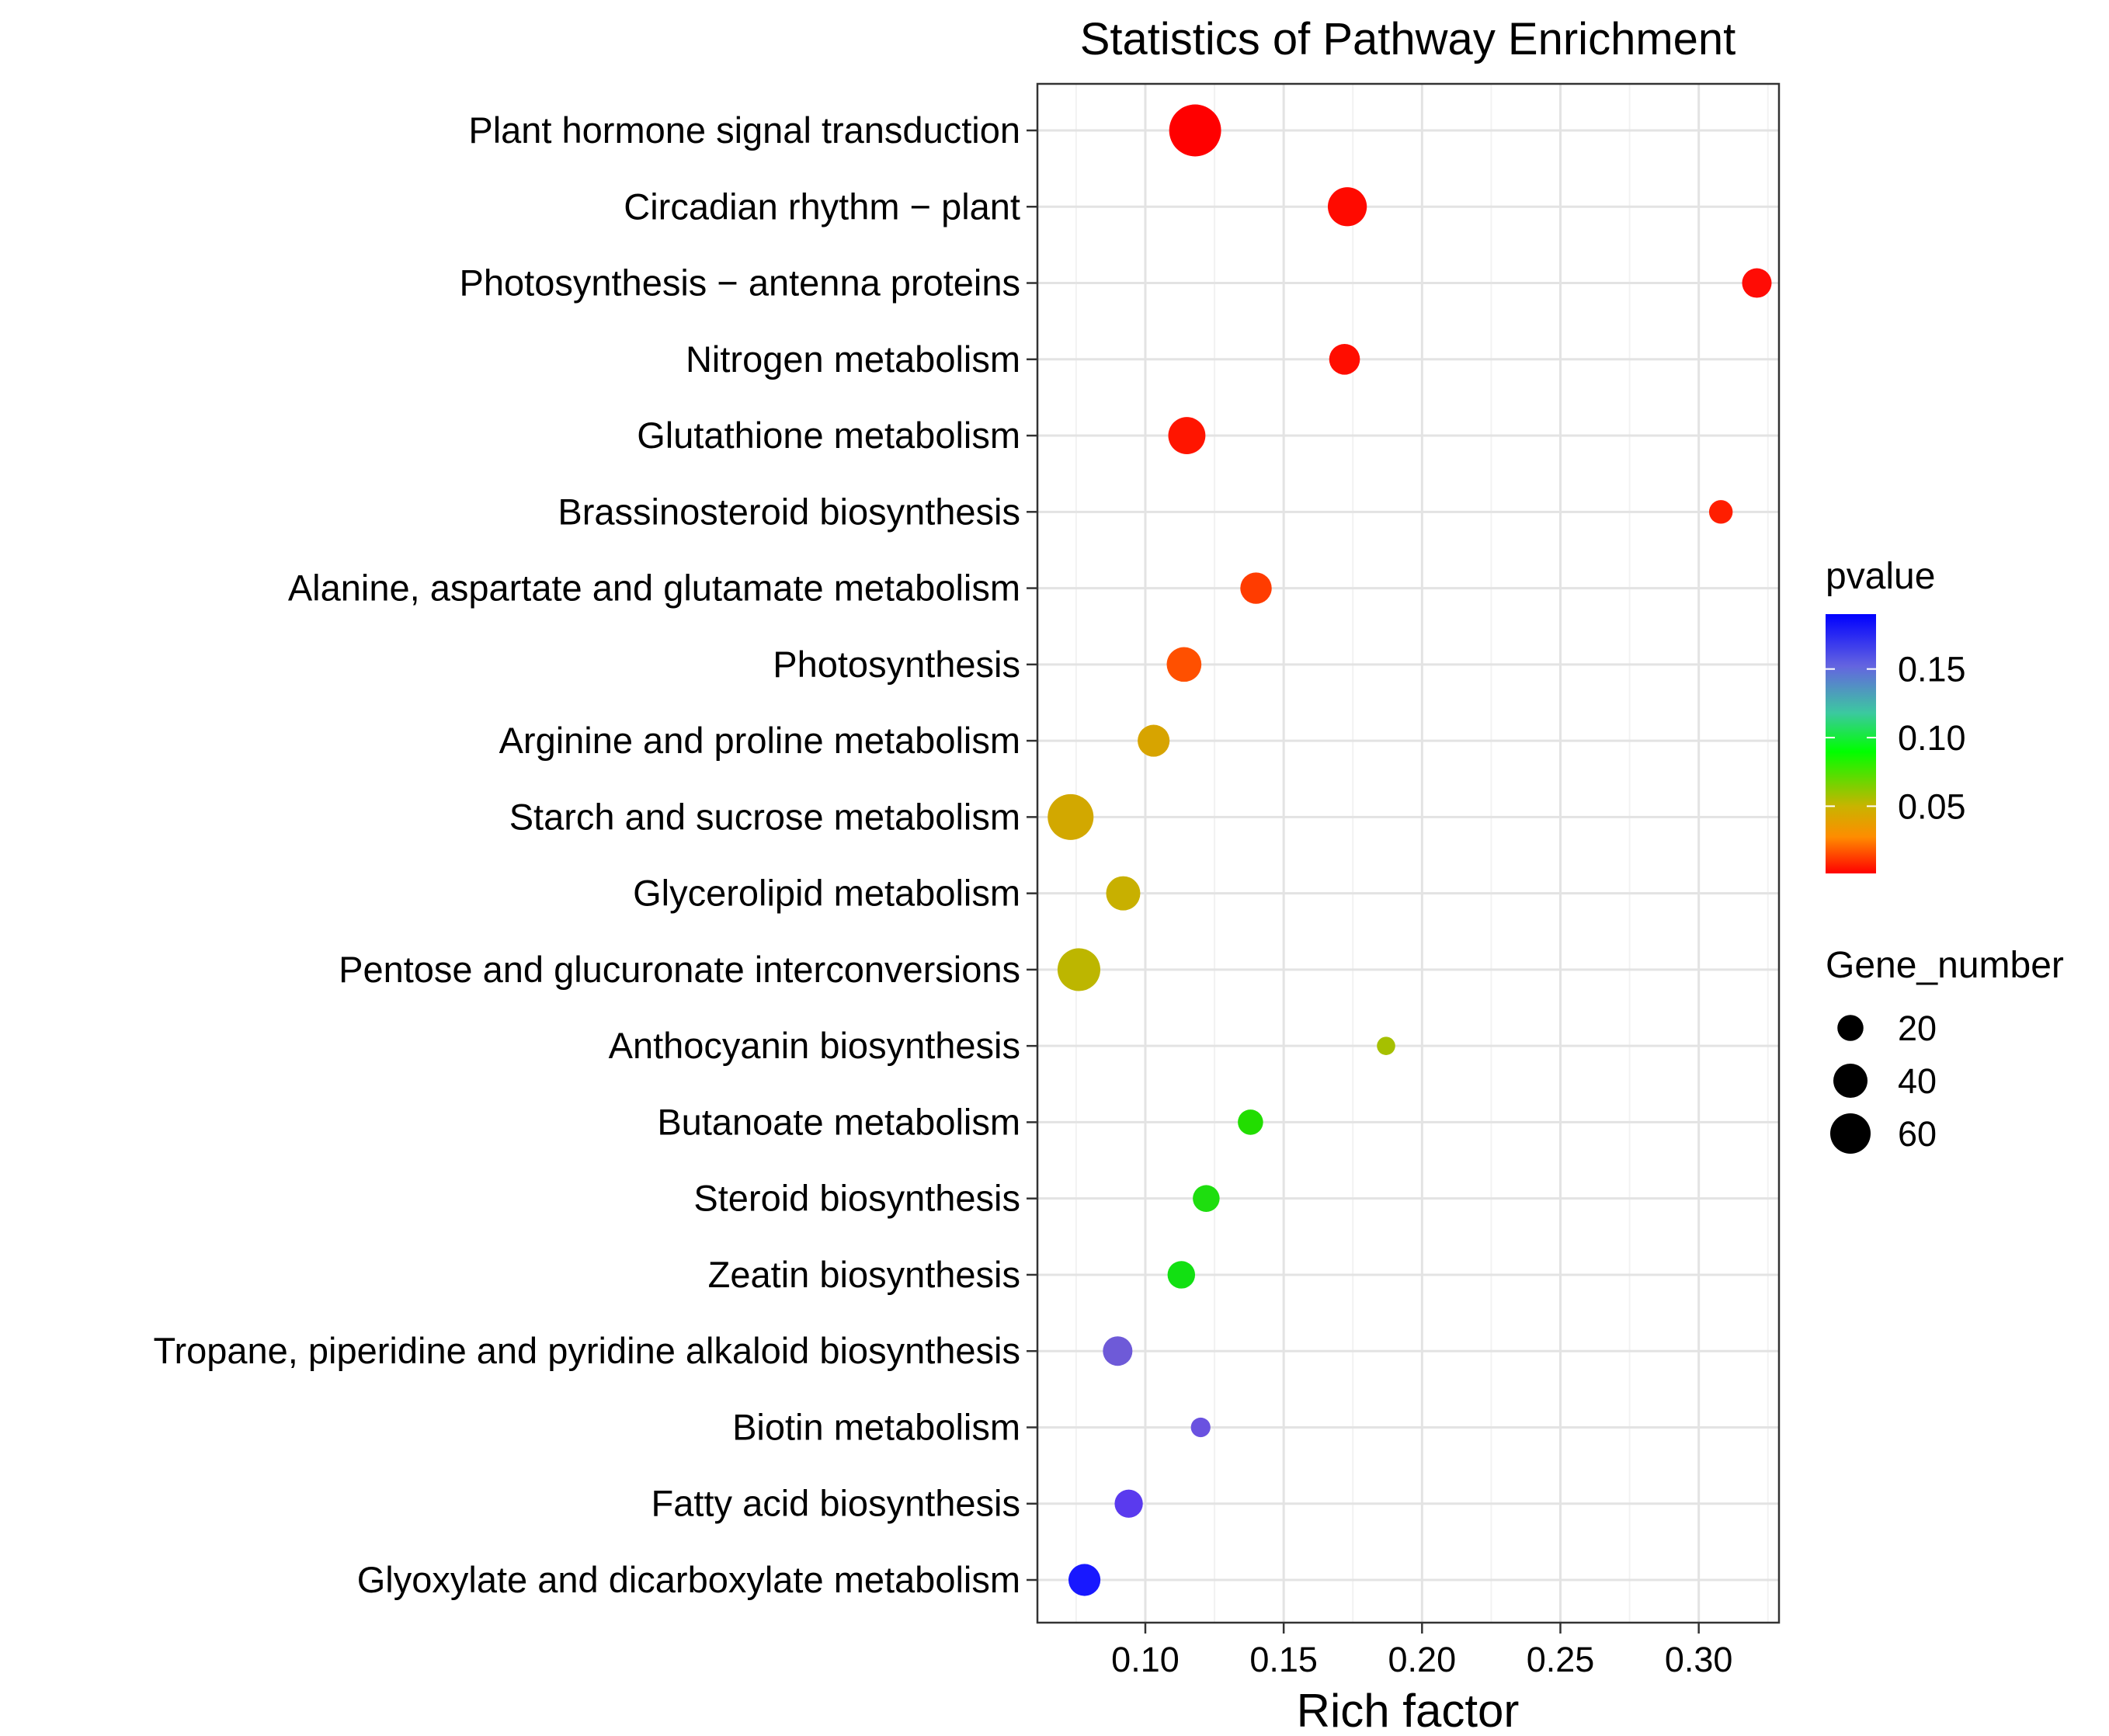 The height and width of the screenshot is (1736, 2109). What do you see at coordinates (814, 1045) in the screenshot?
I see `pathway-label: Anthocyanin biosynthesis` at bounding box center [814, 1045].